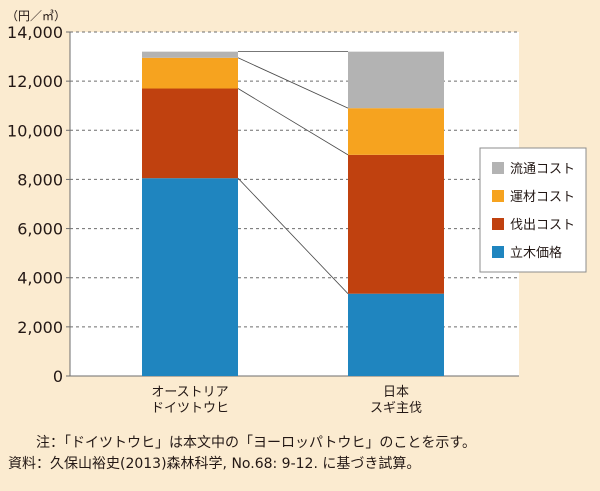 Image resolution: width=600 pixels, height=491 pixels. I want to click on y-tick-label: 4,000, so click(40, 278).